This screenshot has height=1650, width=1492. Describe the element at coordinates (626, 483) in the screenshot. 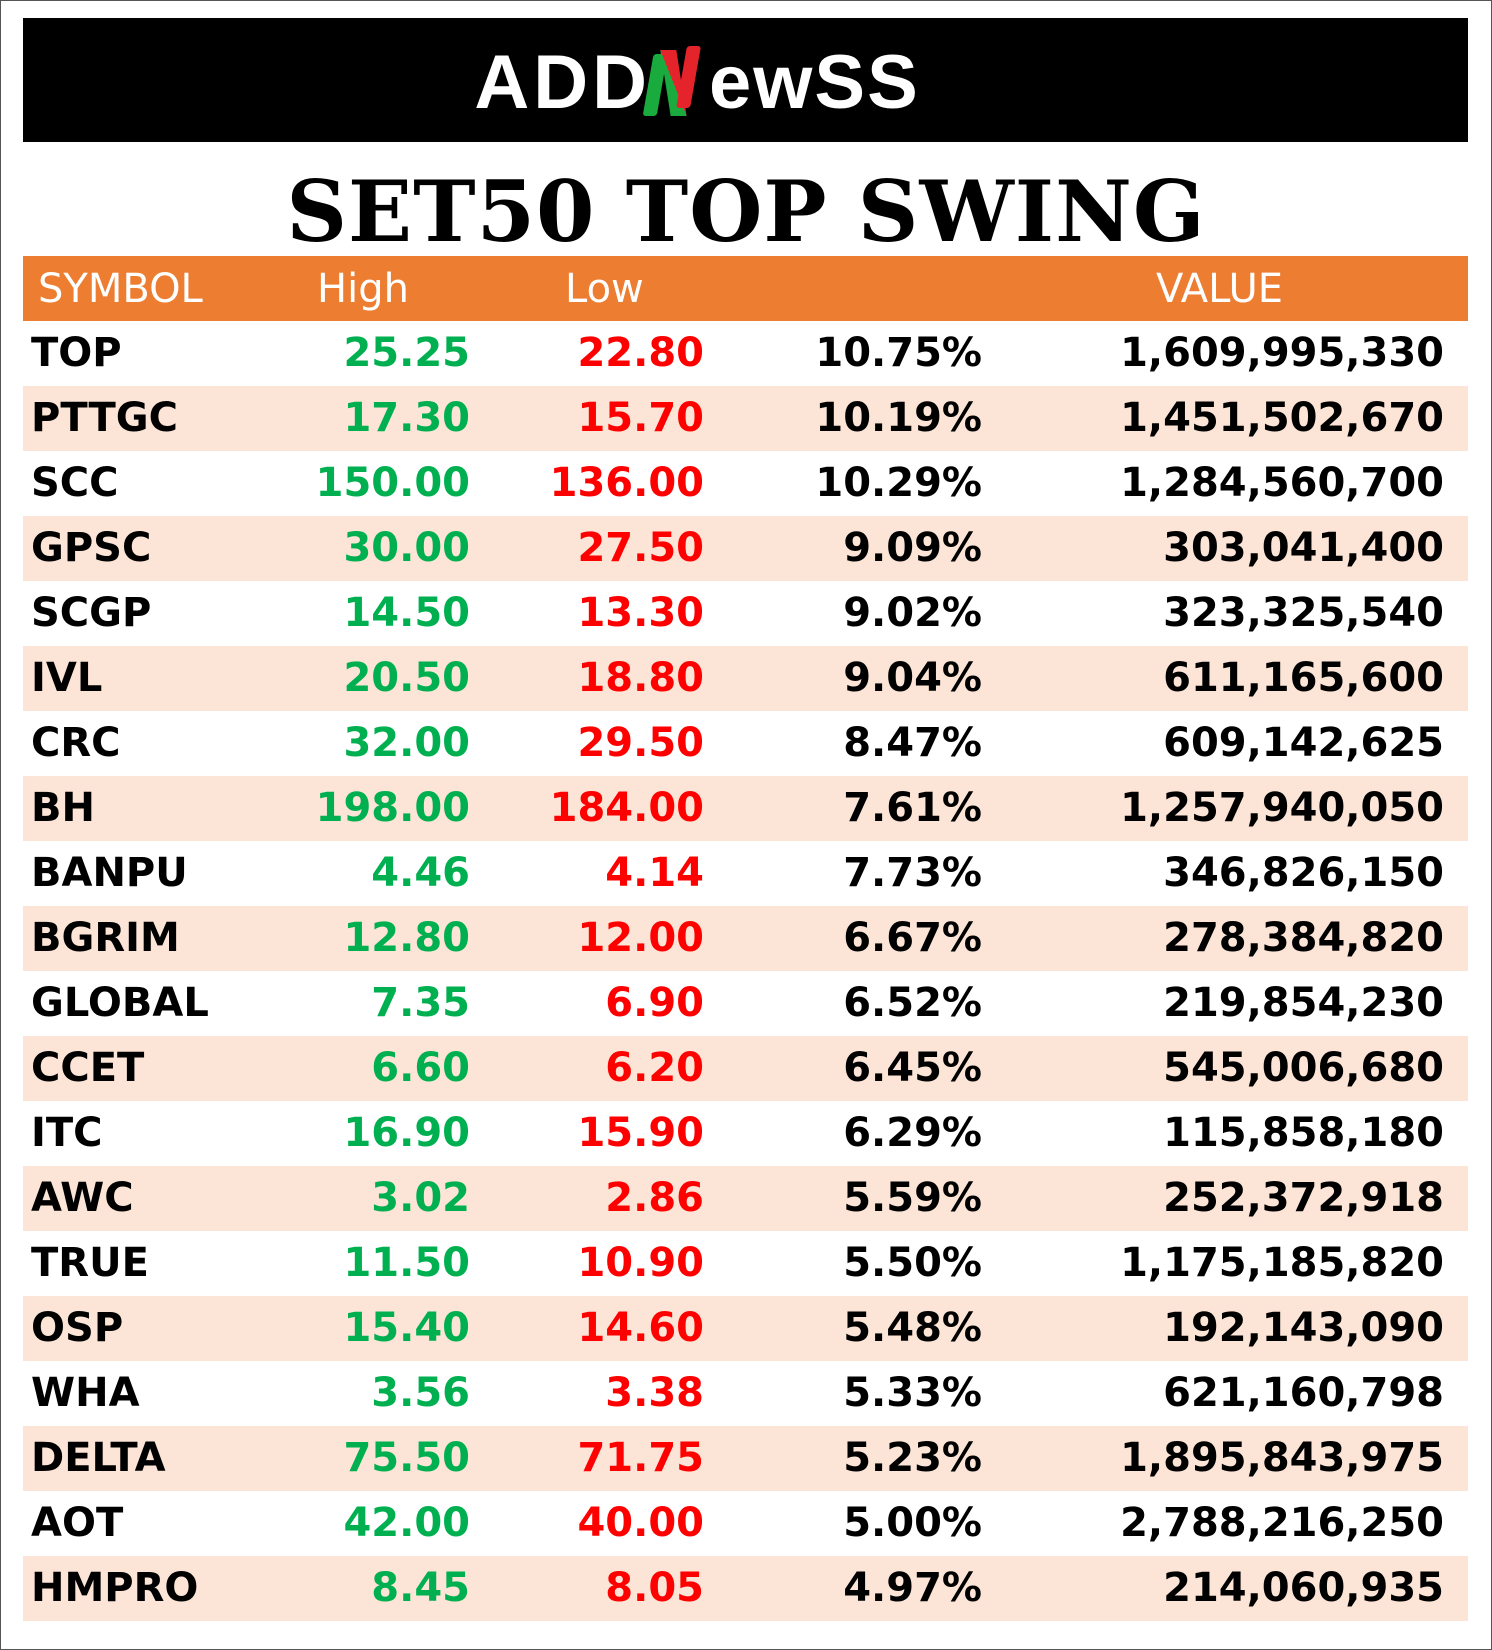

I see `cell-low: 136.00` at that location.